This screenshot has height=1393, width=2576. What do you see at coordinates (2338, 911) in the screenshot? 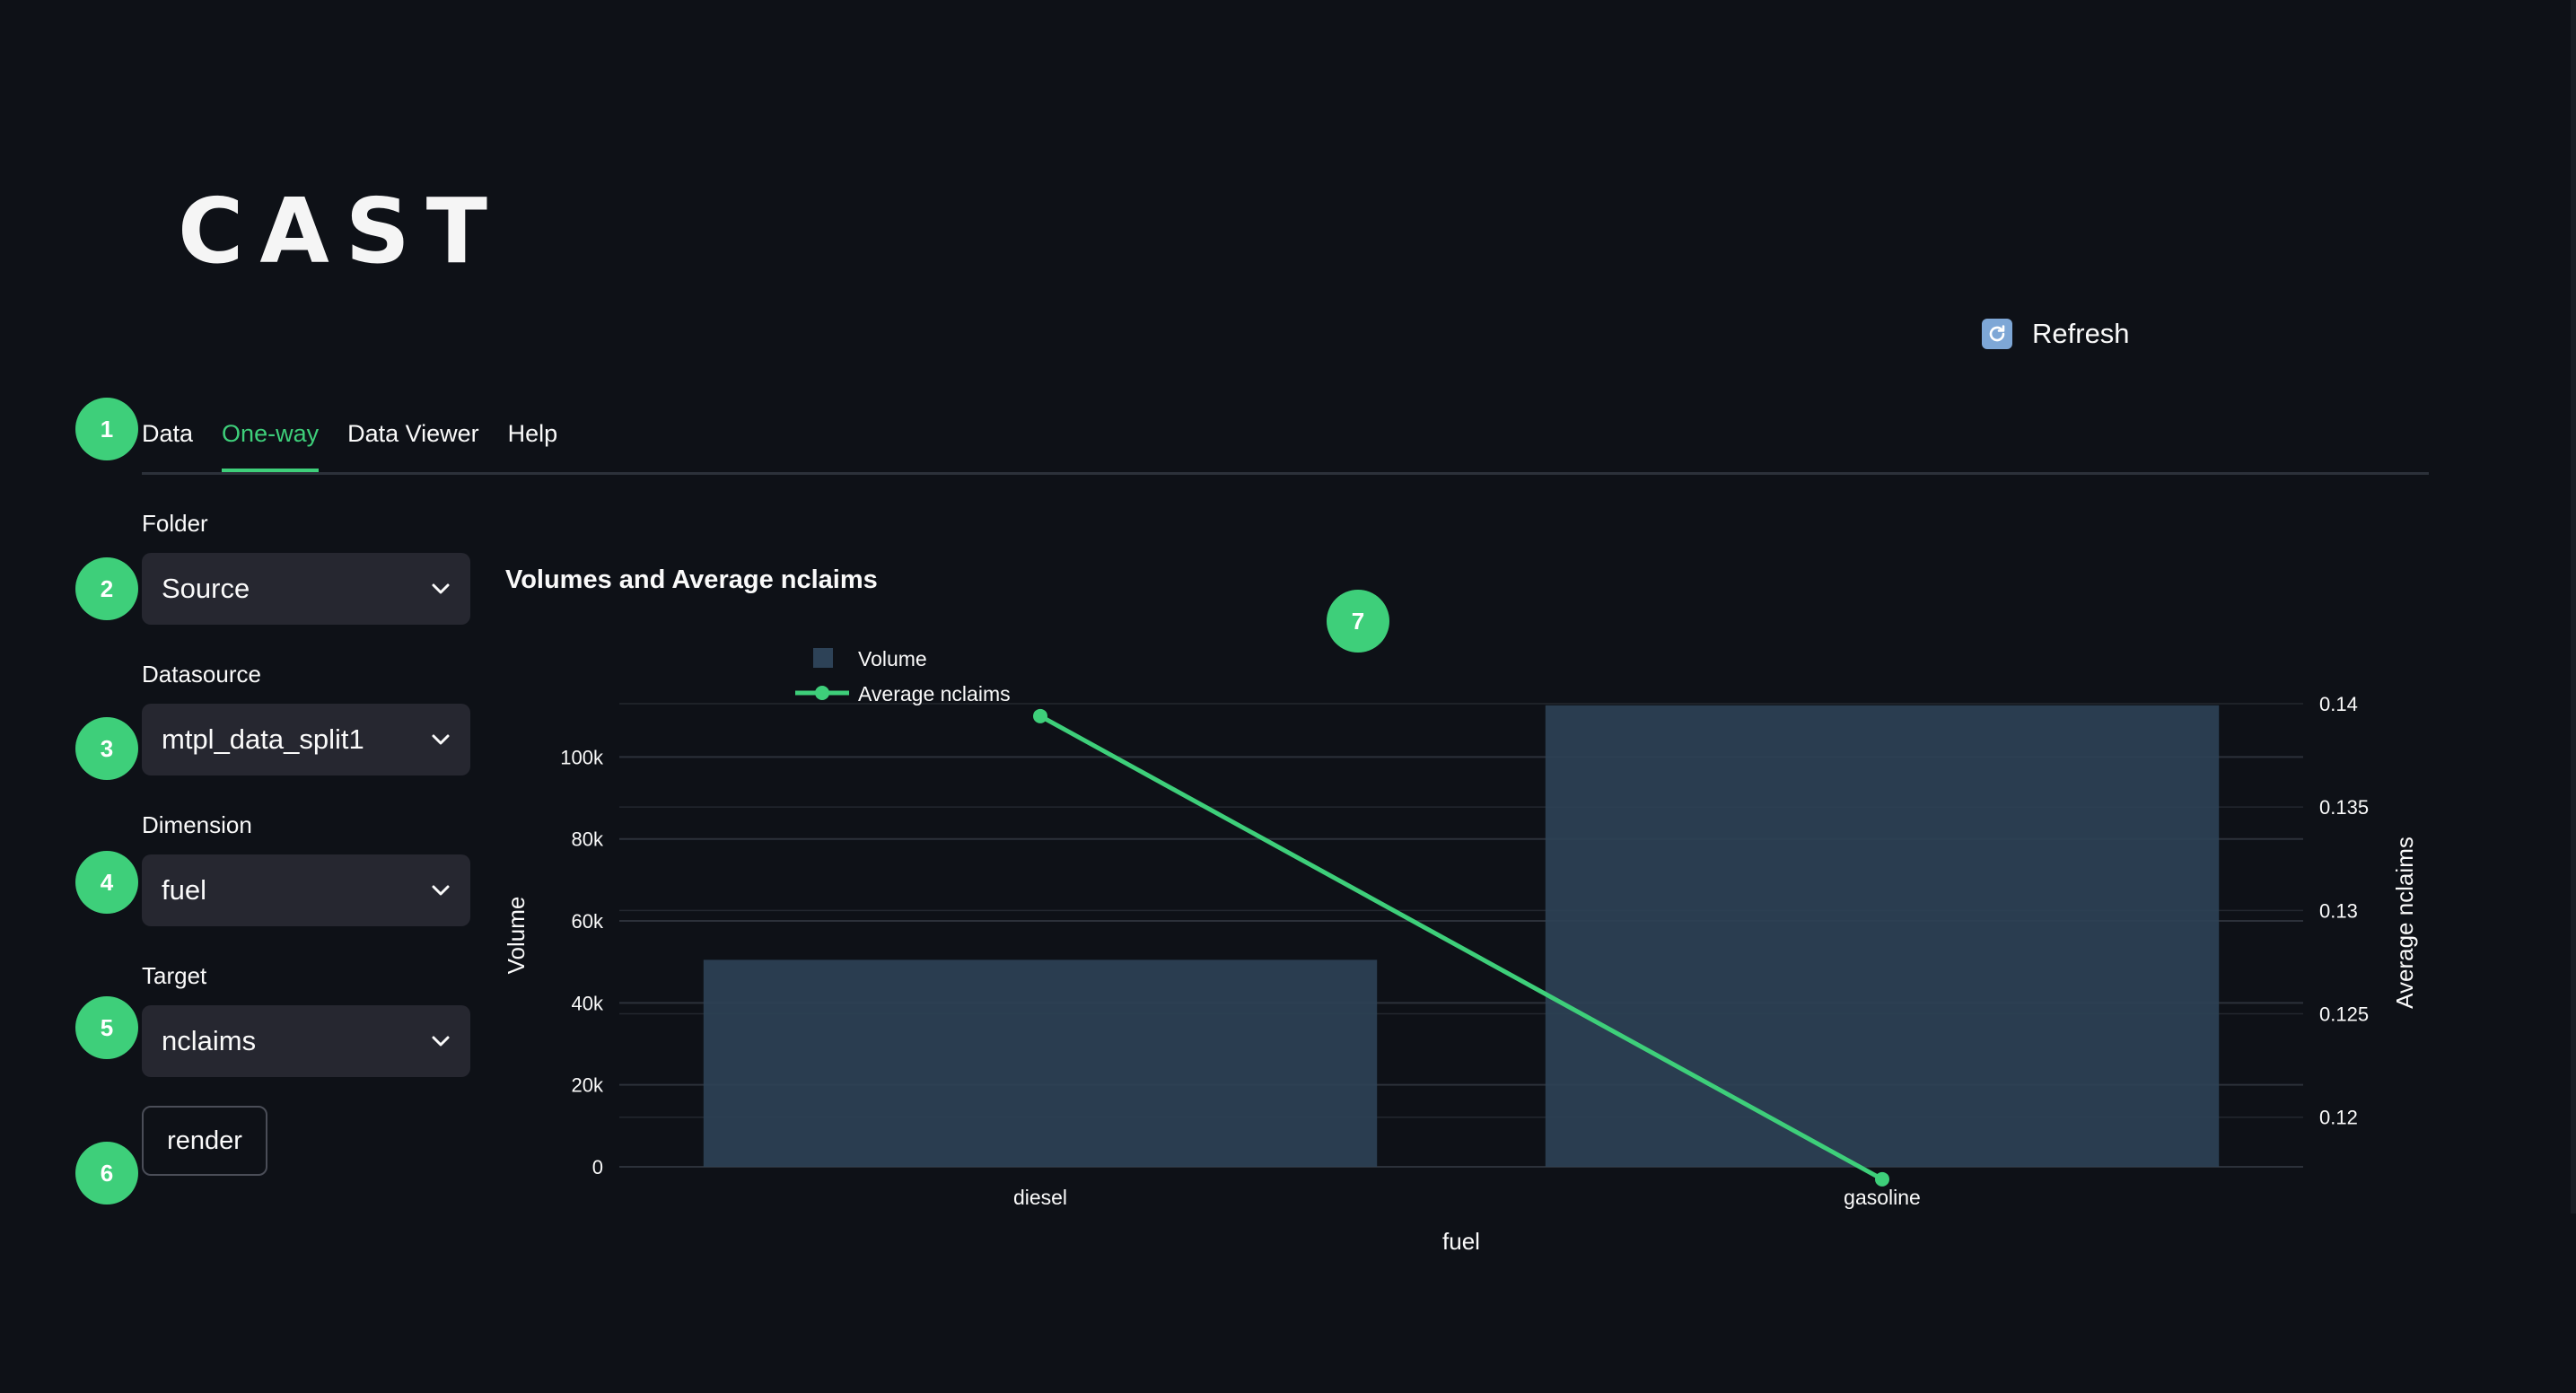
I see `y2-tick-label: 0.13` at bounding box center [2338, 911].